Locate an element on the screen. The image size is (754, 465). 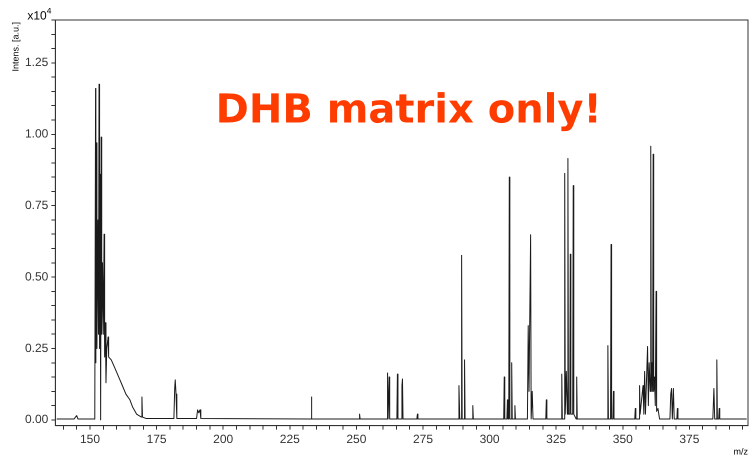
annotation: DHB matrix only! is located at coordinates (409, 109).